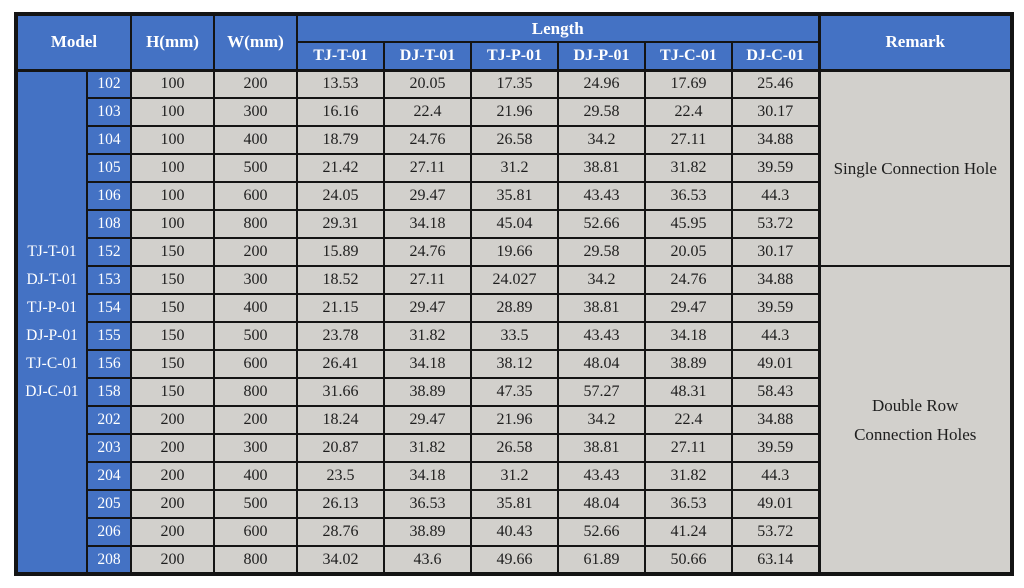  I want to click on length-value-cell: 38.12, so click(514, 364).